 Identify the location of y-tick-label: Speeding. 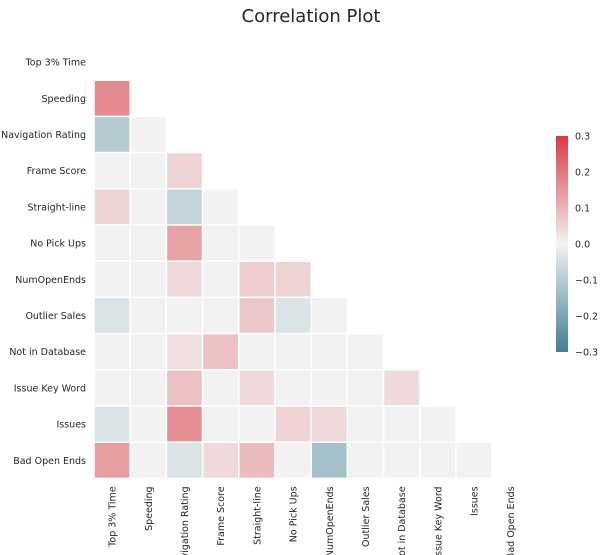
(64, 99).